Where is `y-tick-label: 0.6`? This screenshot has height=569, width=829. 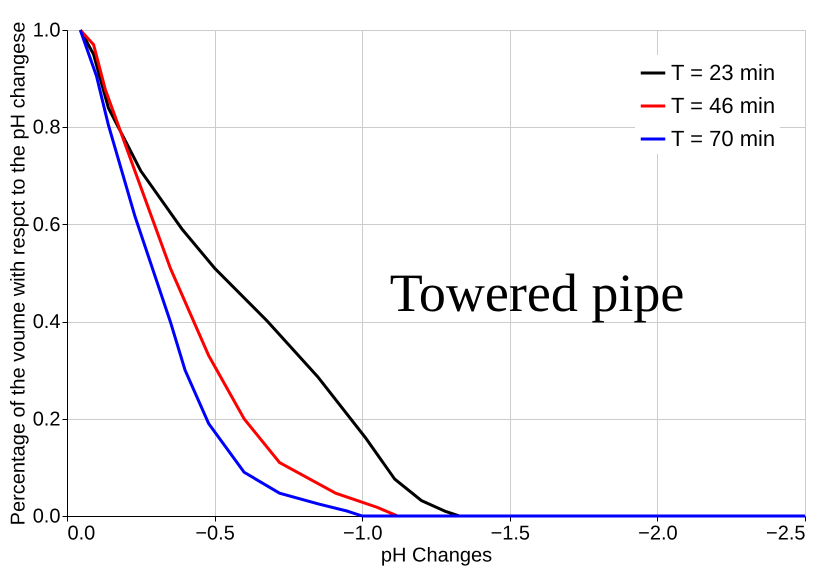 y-tick-label: 0.6 is located at coordinates (46, 225).